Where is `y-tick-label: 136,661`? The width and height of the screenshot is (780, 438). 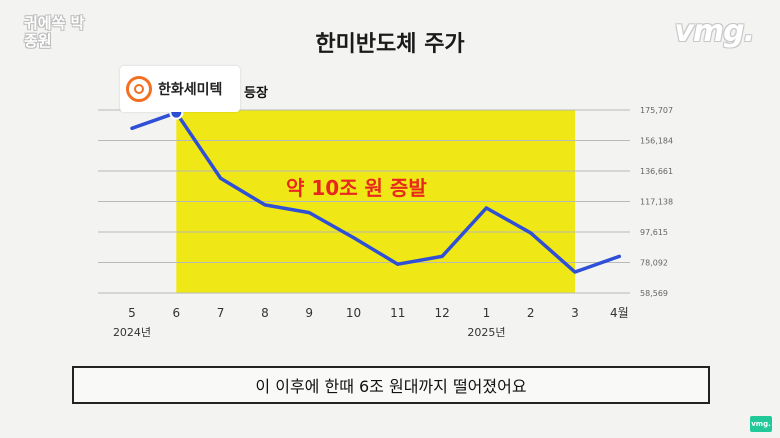 y-tick-label: 136,661 is located at coordinates (656, 171).